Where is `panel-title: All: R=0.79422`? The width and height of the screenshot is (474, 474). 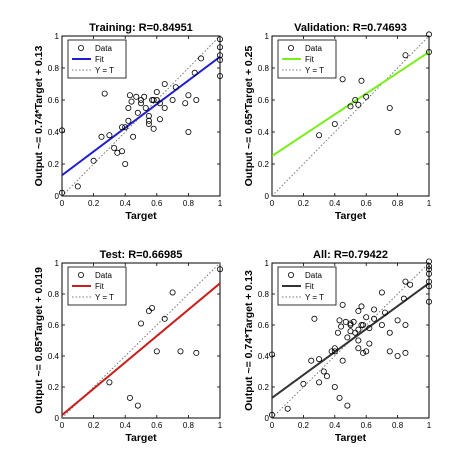 panel-title: All: R=0.79422 is located at coordinates (350, 255).